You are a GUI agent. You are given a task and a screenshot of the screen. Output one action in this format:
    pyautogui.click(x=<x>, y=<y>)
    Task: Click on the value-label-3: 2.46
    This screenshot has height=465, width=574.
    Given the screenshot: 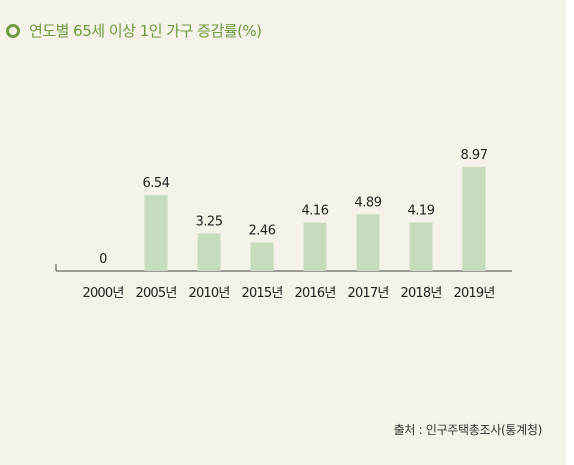 What is the action you would take?
    pyautogui.click(x=262, y=230)
    